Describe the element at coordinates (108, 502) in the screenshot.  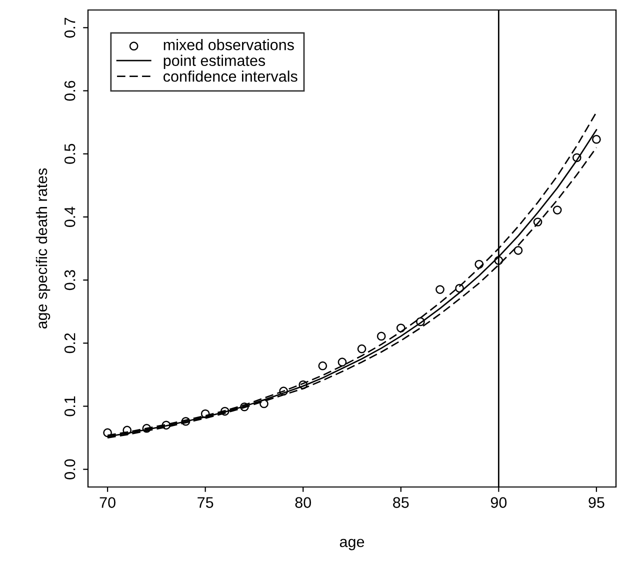
I see `x-tick-label: 70` at that location.